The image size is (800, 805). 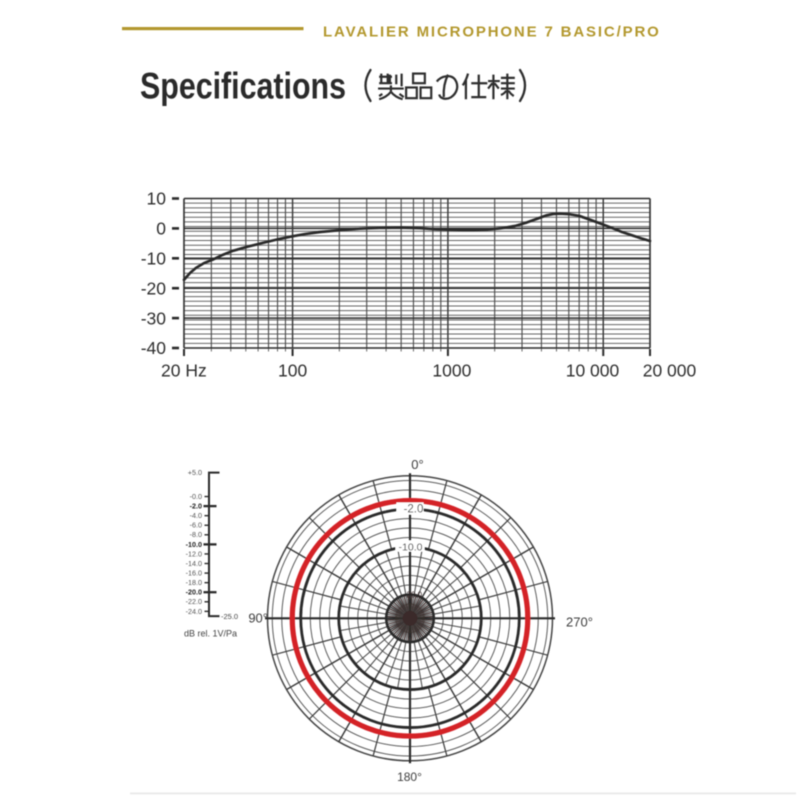 What do you see at coordinates (196, 534) in the screenshot?
I see `svg-text: -8.0` at bounding box center [196, 534].